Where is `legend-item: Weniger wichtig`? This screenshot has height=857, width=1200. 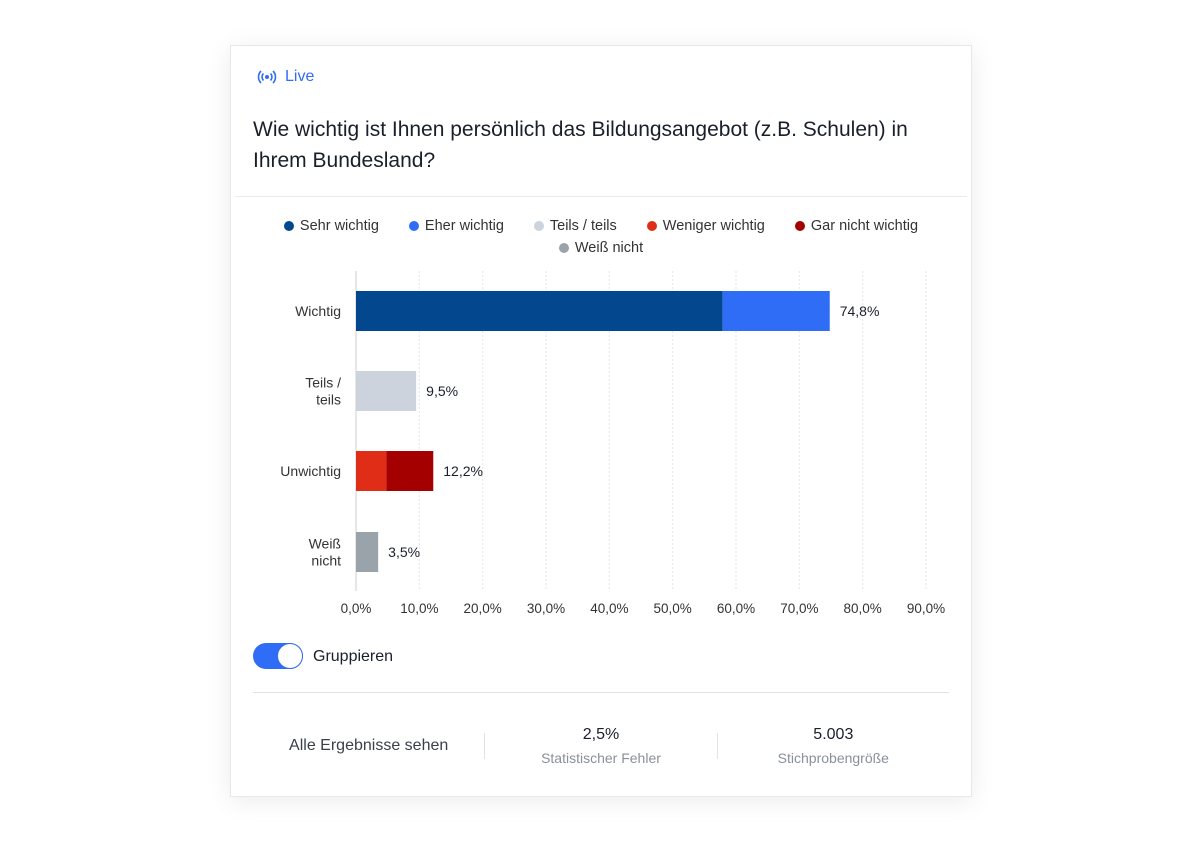
legend-item: Weniger wichtig is located at coordinates (705, 226).